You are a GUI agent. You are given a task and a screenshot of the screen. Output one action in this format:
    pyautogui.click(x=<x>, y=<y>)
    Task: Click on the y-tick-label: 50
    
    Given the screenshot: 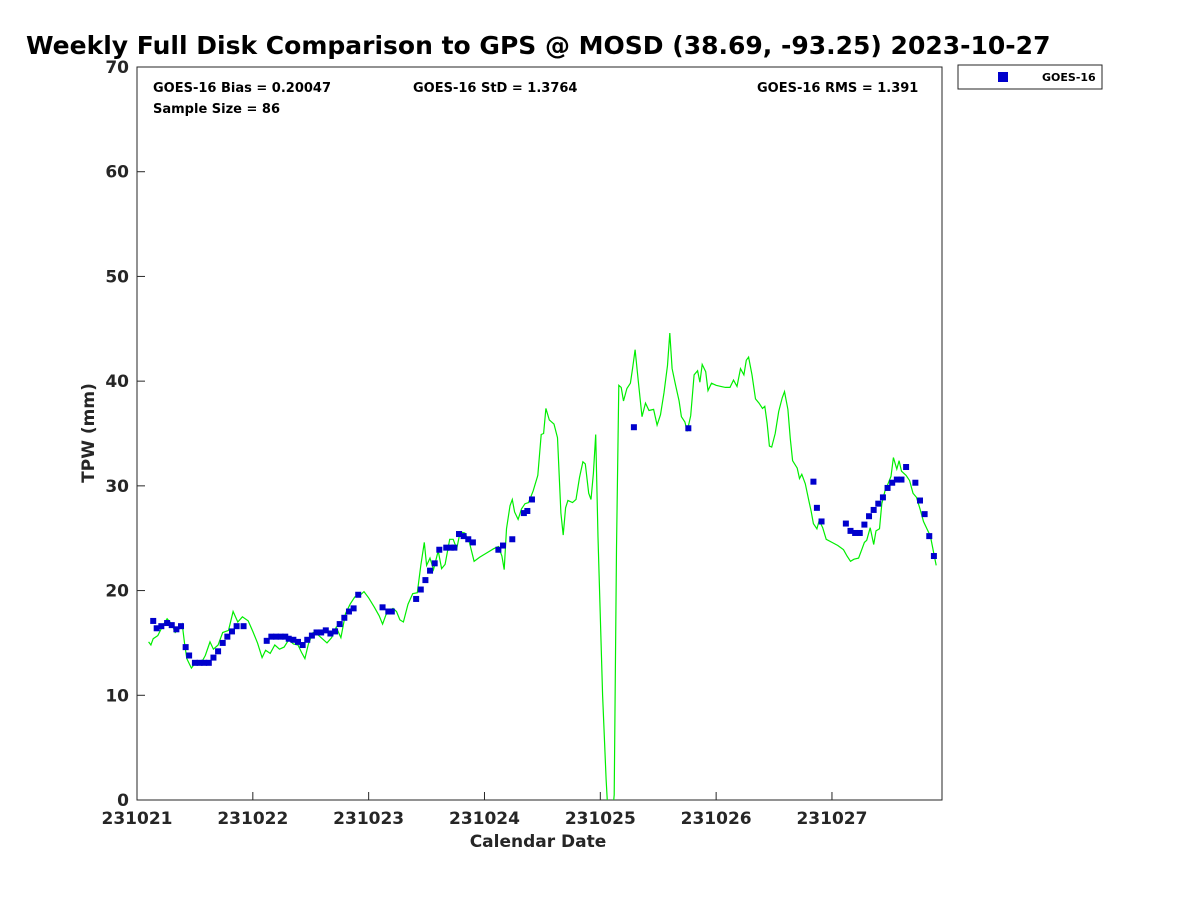 What is the action you would take?
    pyautogui.click(x=117, y=277)
    